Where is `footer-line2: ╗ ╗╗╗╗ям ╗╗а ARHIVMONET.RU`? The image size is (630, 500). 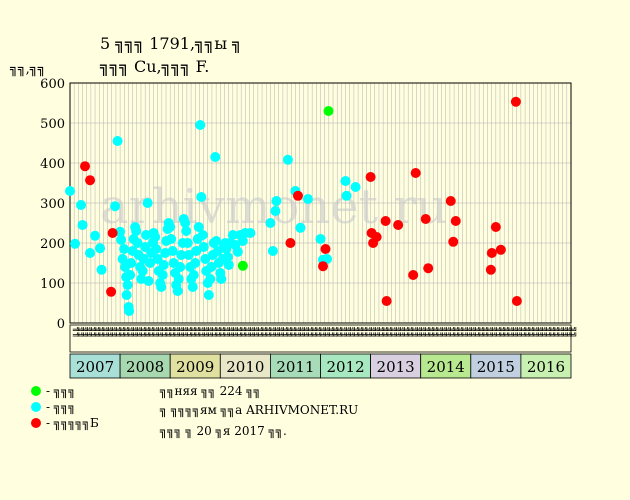 footer-line2: ╗ ╗╗╗╗ям ╗╗а ARHIVMONET.RU is located at coordinates (258, 410).